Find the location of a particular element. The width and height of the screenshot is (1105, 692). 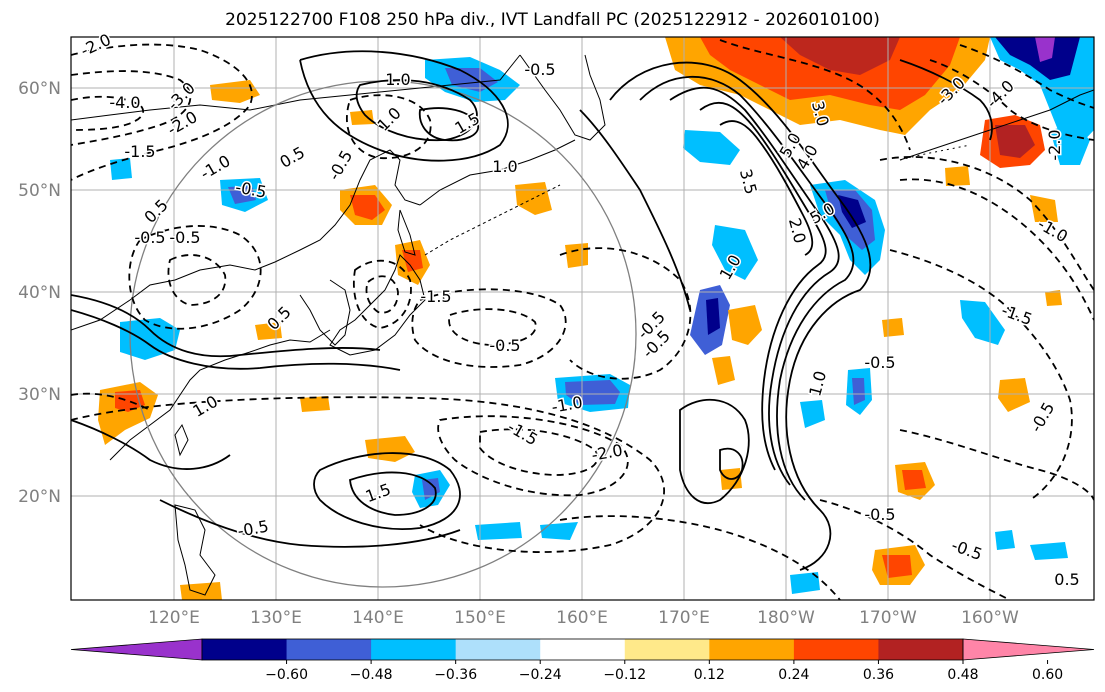

colorbar-tick-label: −0.12 is located at coordinates (624, 675).